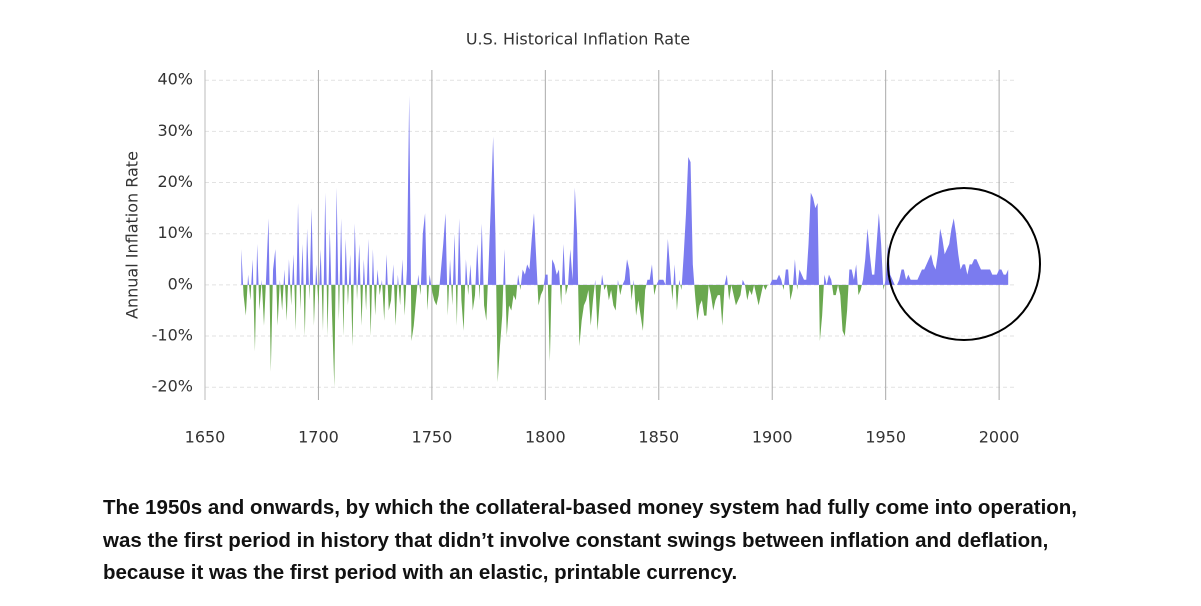  Describe the element at coordinates (180, 283) in the screenshot. I see `y-tick-label: 0%` at that location.